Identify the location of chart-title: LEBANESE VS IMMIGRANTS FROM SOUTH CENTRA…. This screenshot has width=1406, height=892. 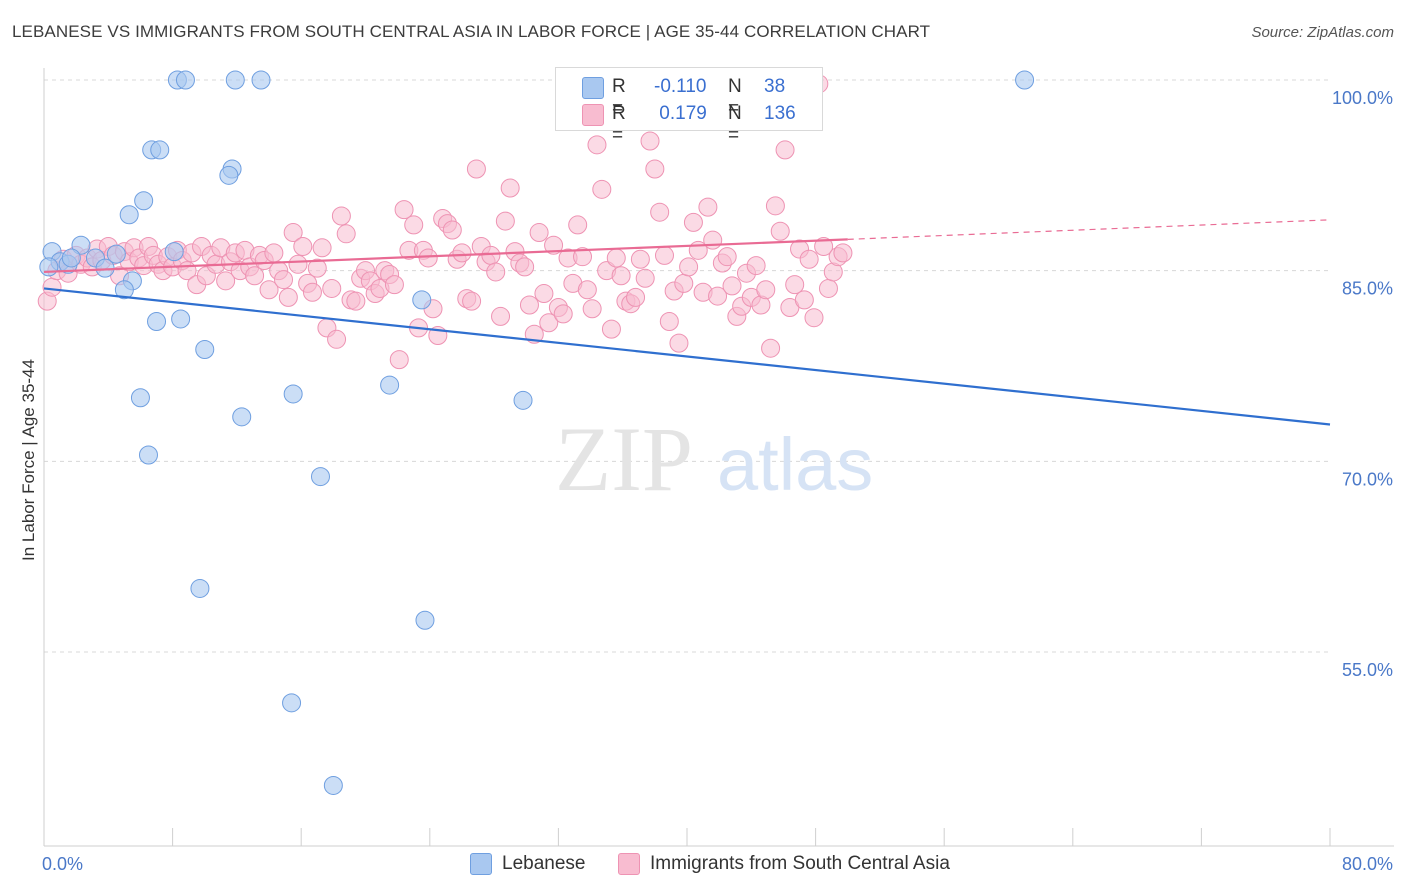
(471, 31).